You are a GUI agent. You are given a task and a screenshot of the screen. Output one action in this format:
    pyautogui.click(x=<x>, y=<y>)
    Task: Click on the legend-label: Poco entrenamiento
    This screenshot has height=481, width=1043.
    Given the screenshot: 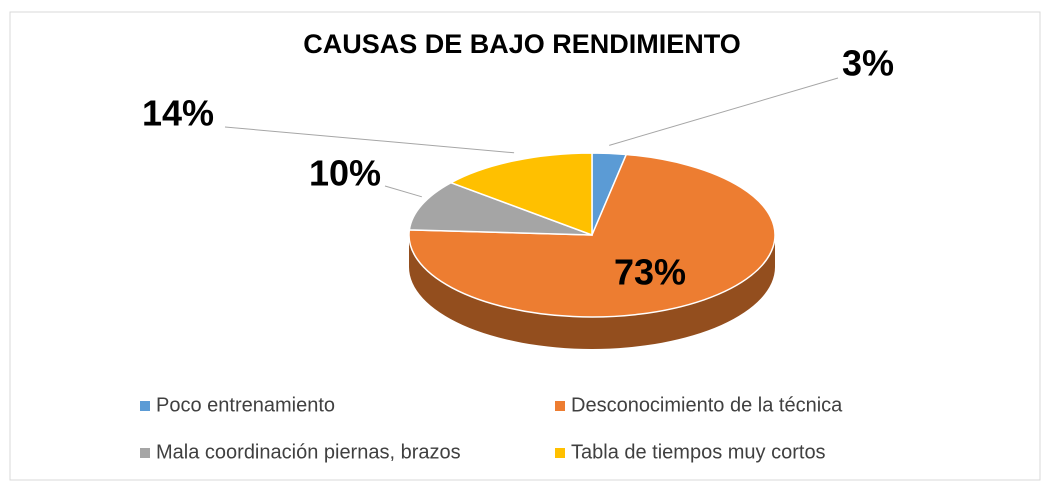 What is the action you would take?
    pyautogui.click(x=245, y=405)
    